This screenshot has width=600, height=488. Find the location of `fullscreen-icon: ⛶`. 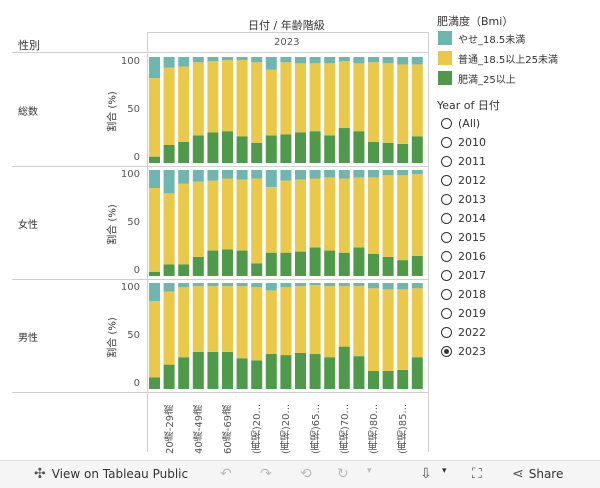

fullscreen-icon: ⛶ is located at coordinates (477, 474).